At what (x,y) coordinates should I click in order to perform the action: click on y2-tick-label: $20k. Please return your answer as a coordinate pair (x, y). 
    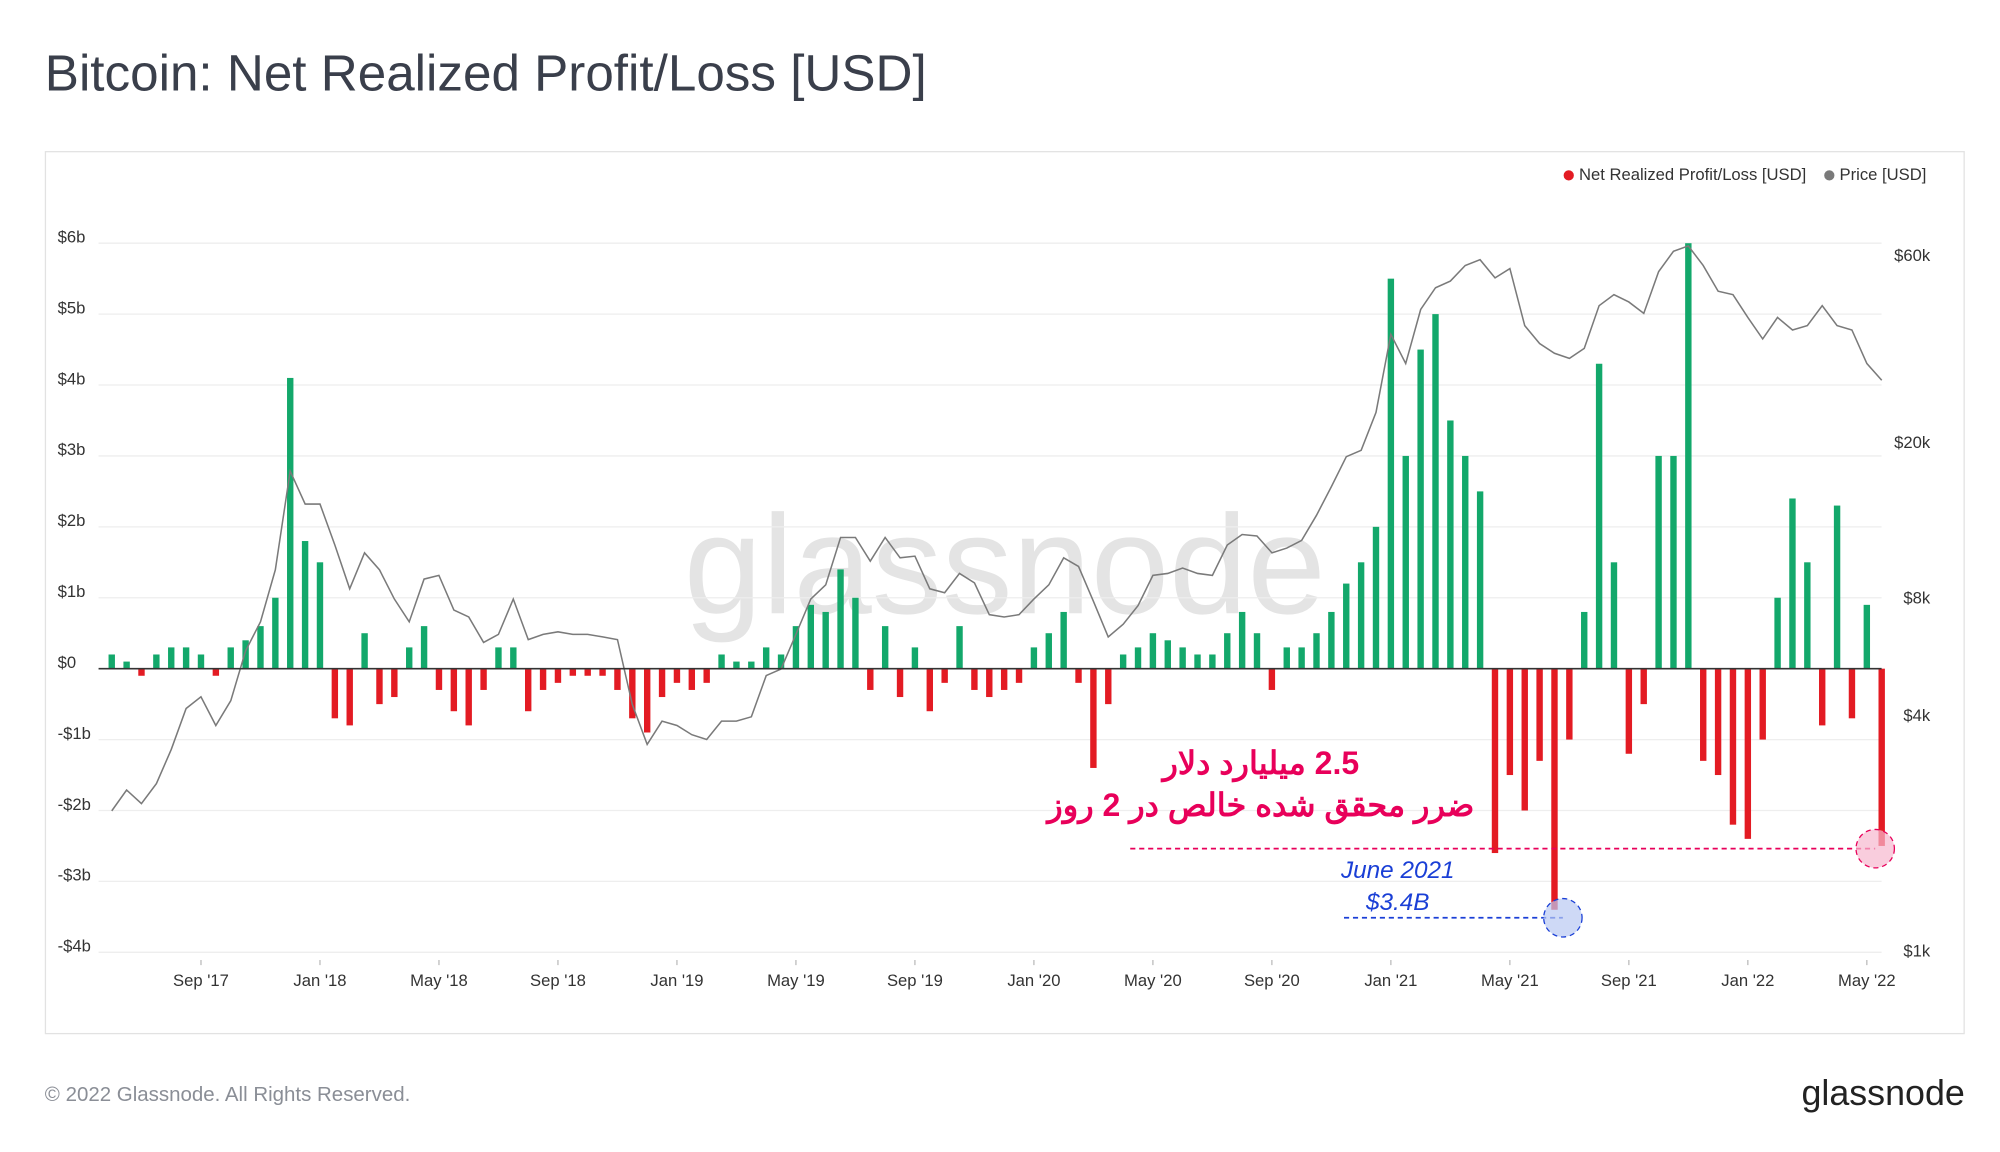
    Looking at the image, I should click on (1912, 442).